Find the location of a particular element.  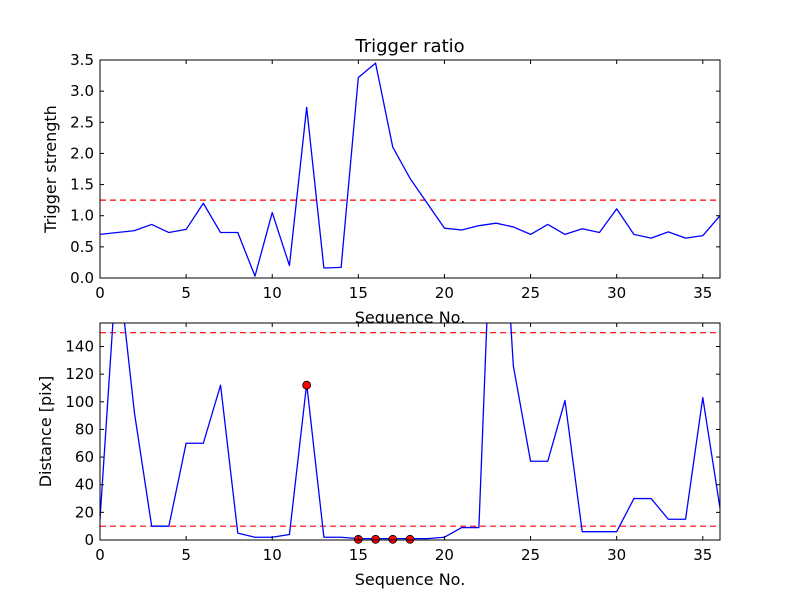

chart-1-x-tick-label: 0 is located at coordinates (100, 293).